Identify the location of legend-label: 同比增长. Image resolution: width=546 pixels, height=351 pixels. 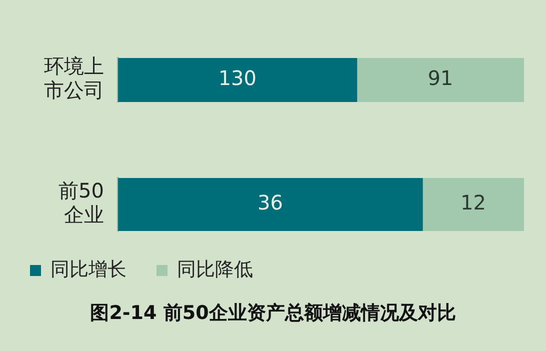
(88, 269).